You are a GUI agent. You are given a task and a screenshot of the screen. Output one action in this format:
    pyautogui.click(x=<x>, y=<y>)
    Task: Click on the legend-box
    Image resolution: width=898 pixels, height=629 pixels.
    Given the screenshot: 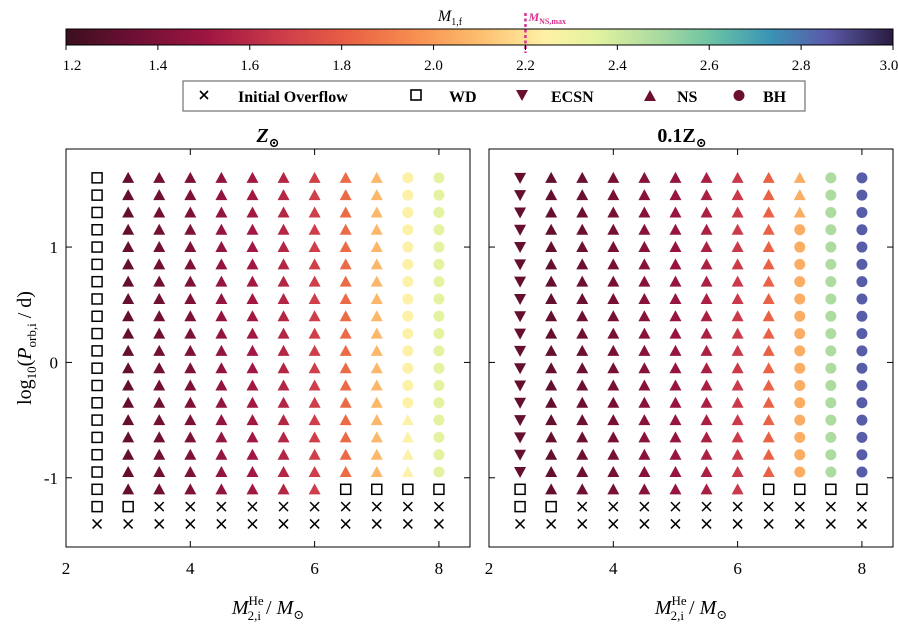 What is the action you would take?
    pyautogui.click(x=494, y=96)
    